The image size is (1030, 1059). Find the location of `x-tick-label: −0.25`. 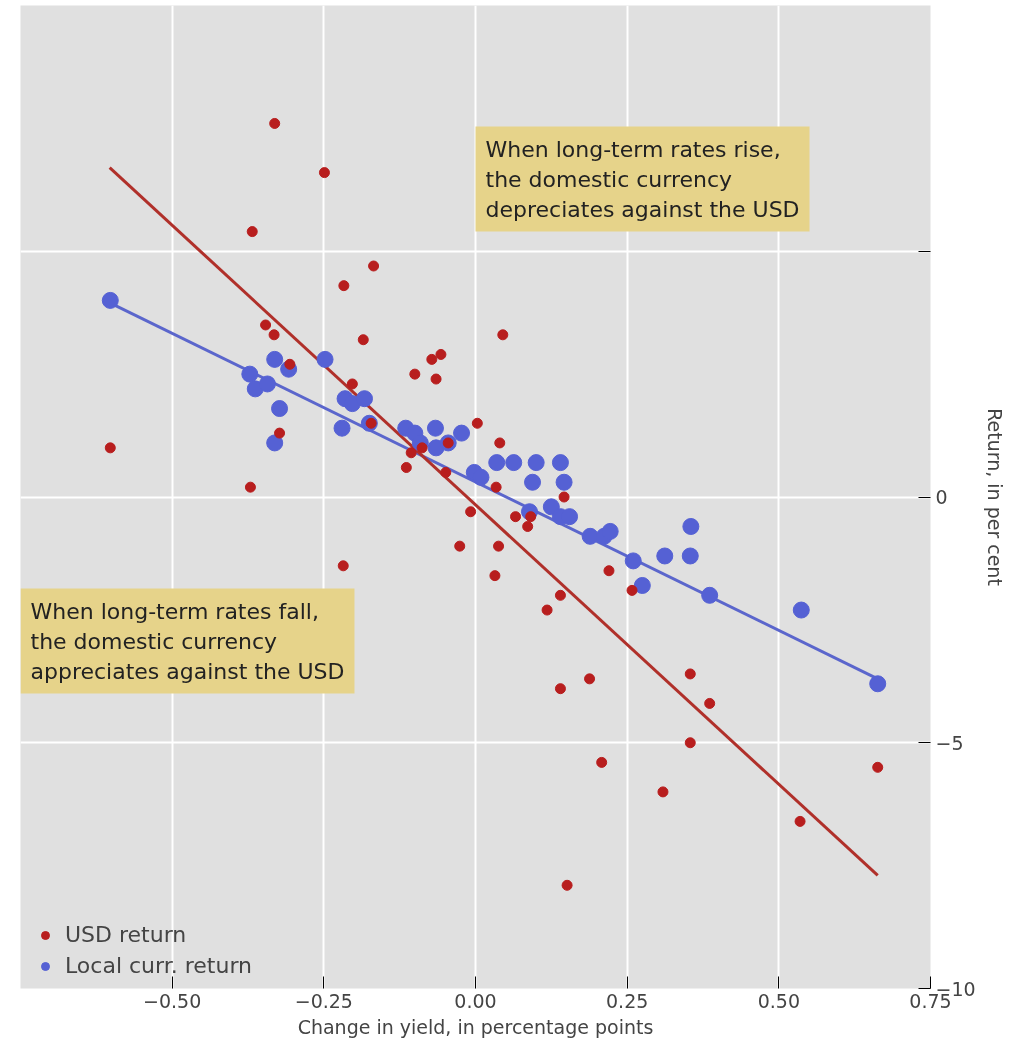

x-tick-label: −0.25 is located at coordinates (323, 1000).